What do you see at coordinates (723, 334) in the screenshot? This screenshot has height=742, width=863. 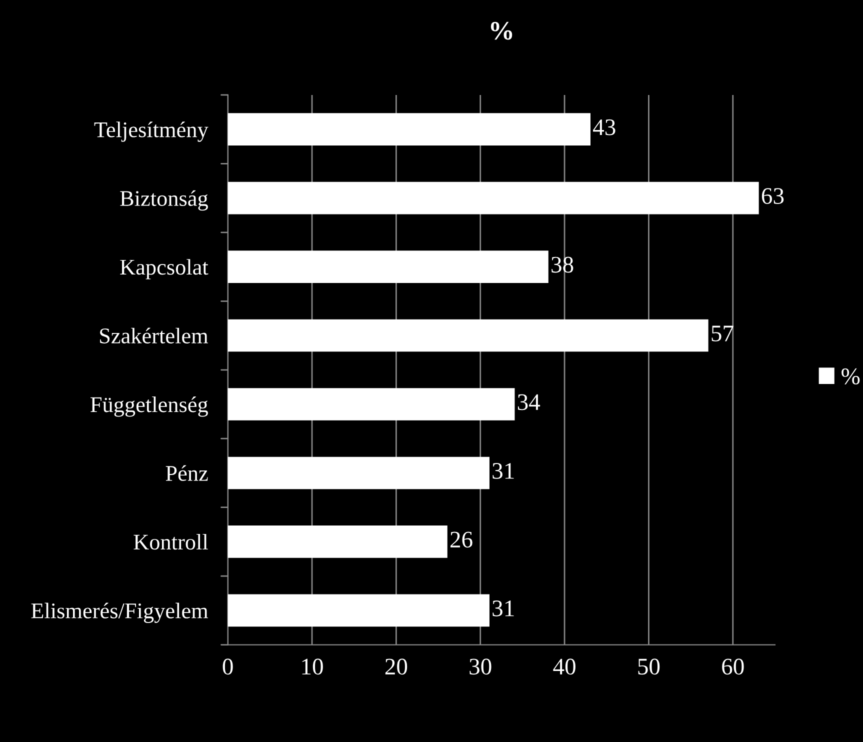 I see `data-label: 57` at bounding box center [723, 334].